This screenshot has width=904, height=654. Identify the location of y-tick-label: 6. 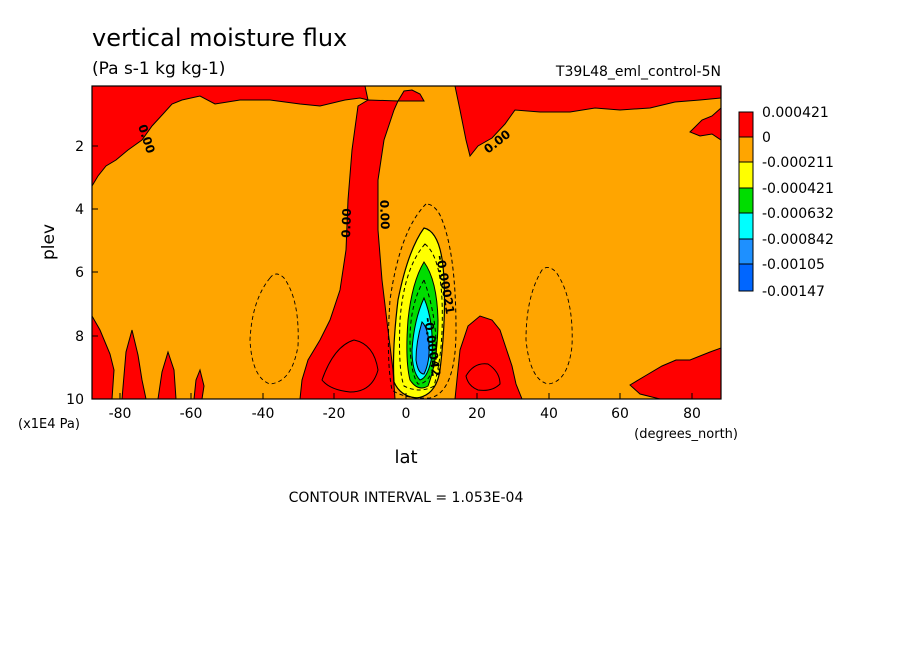
(79, 273).